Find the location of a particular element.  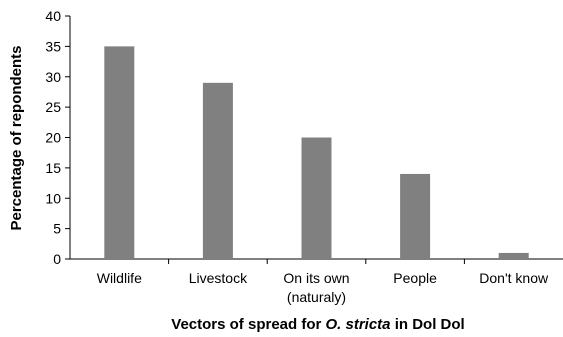

x-axis is located at coordinates (316, 261).